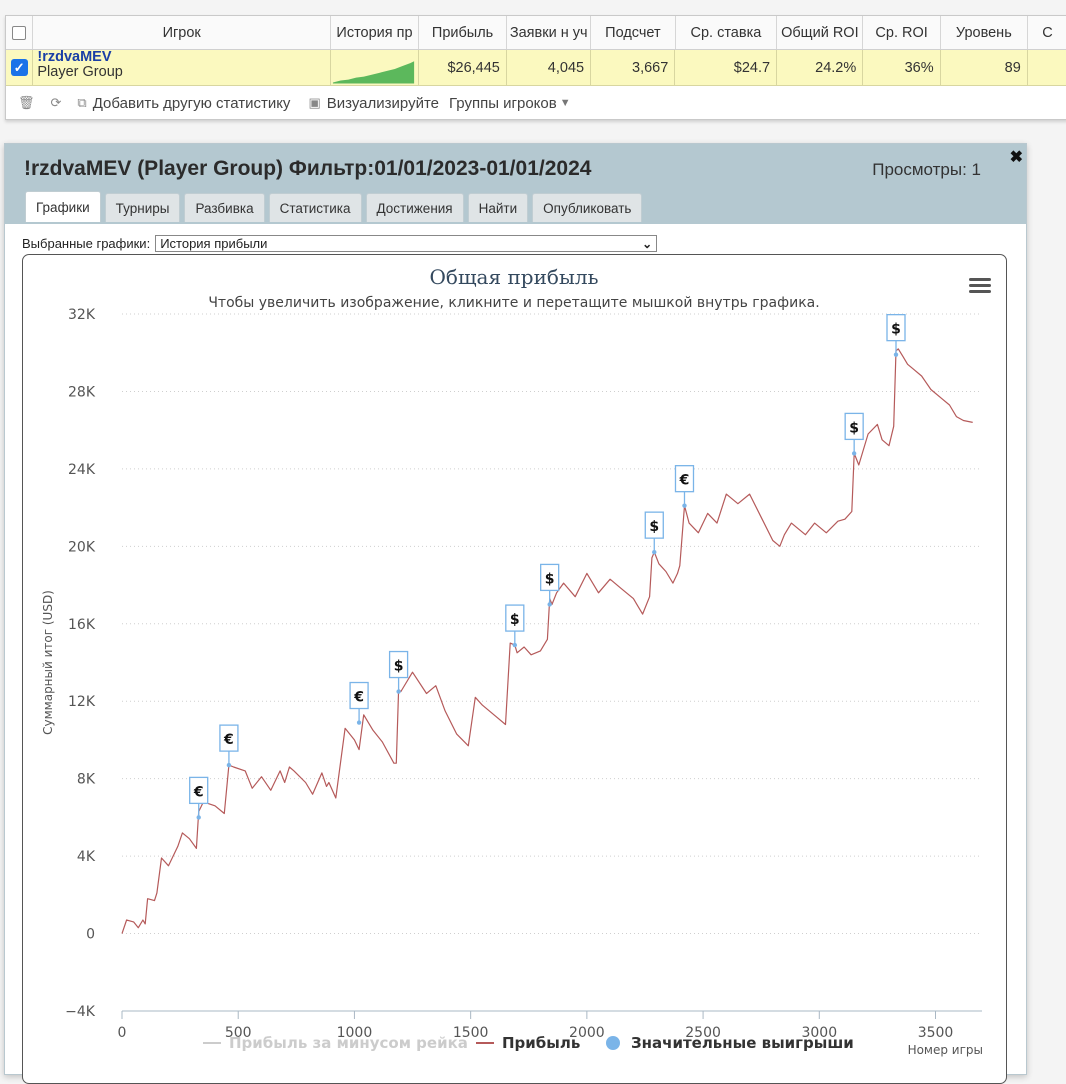 Image resolution: width=1066 pixels, height=1084 pixels. Describe the element at coordinates (63, 206) in the screenshot. I see `tab-charts: Графики` at that location.